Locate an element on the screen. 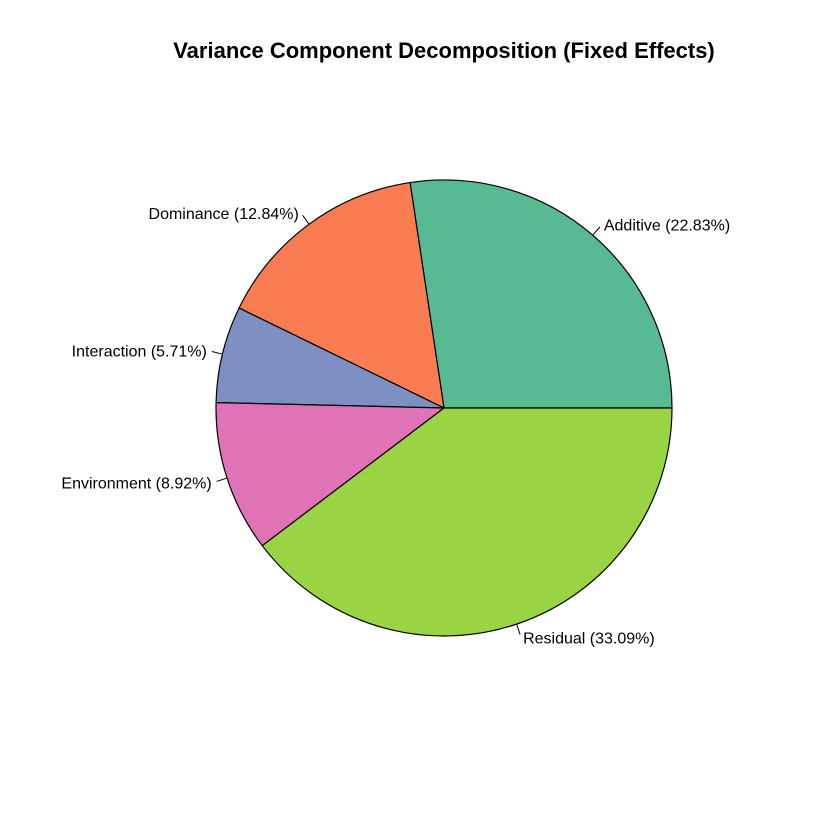  leader-line-interaction is located at coordinates (217, 352).